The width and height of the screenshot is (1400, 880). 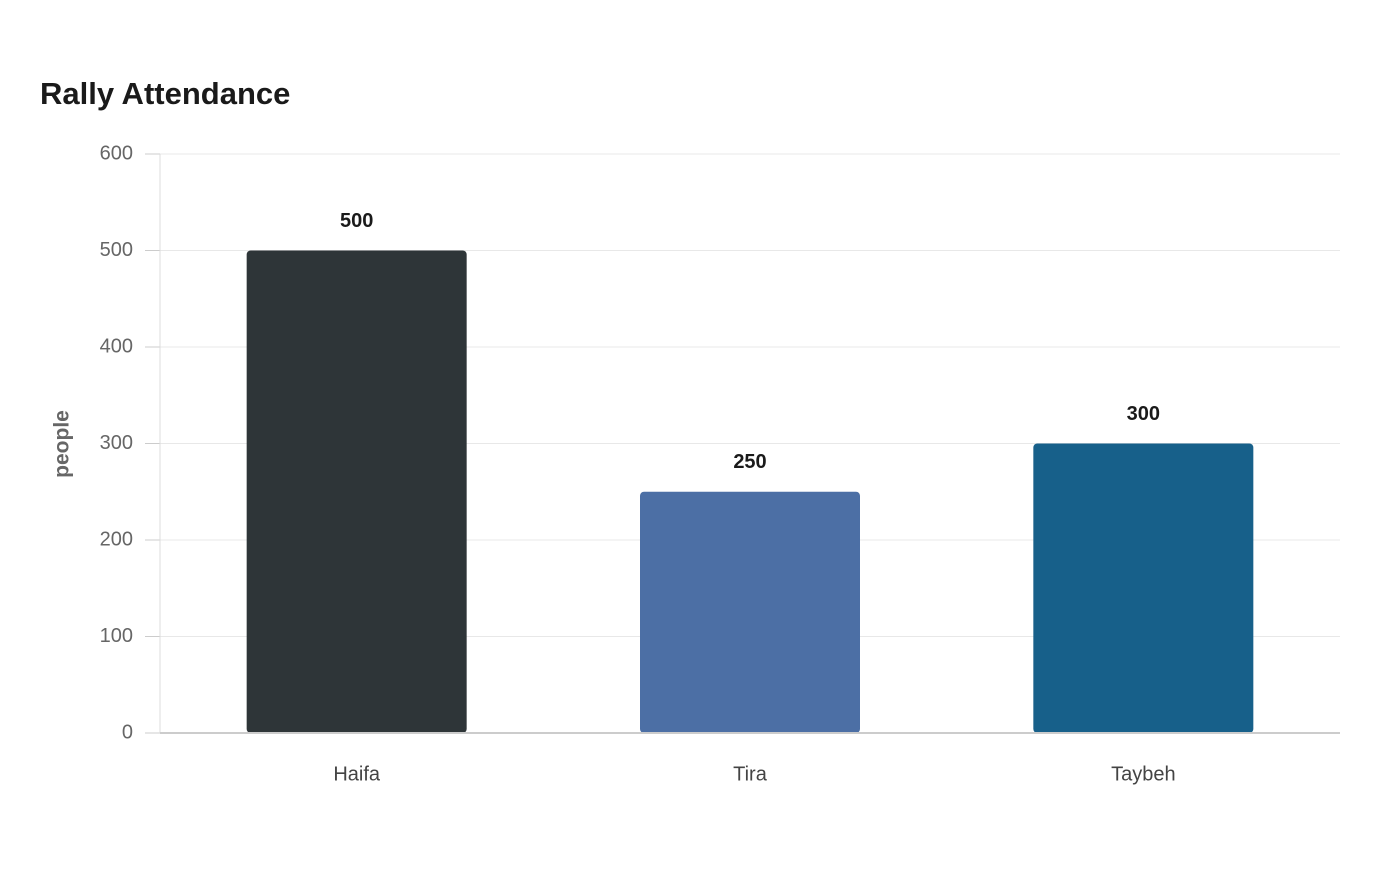 I want to click on x-tick-label: Tira, so click(x=750, y=774).